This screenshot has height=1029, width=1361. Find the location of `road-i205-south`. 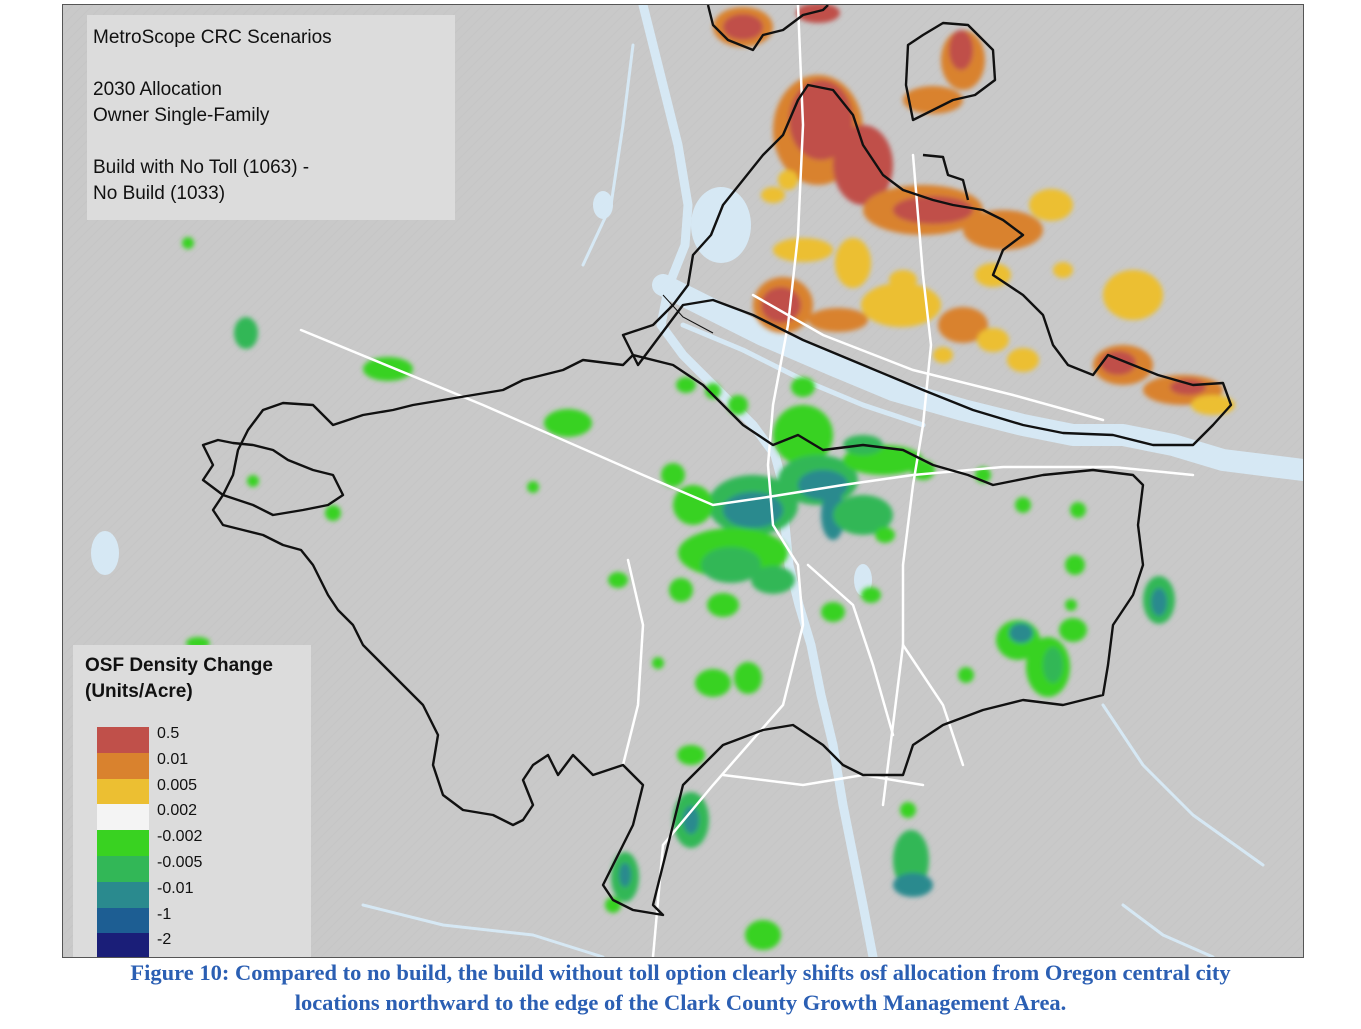

road-i205-south is located at coordinates (933, 705).